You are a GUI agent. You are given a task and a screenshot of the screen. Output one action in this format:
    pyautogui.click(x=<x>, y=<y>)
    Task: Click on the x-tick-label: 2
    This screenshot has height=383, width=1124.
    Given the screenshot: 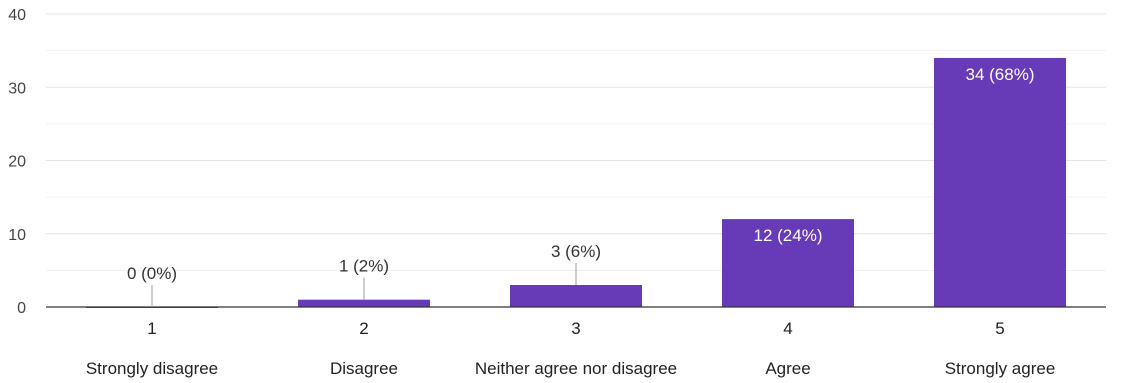 What is the action you would take?
    pyautogui.click(x=363, y=328)
    